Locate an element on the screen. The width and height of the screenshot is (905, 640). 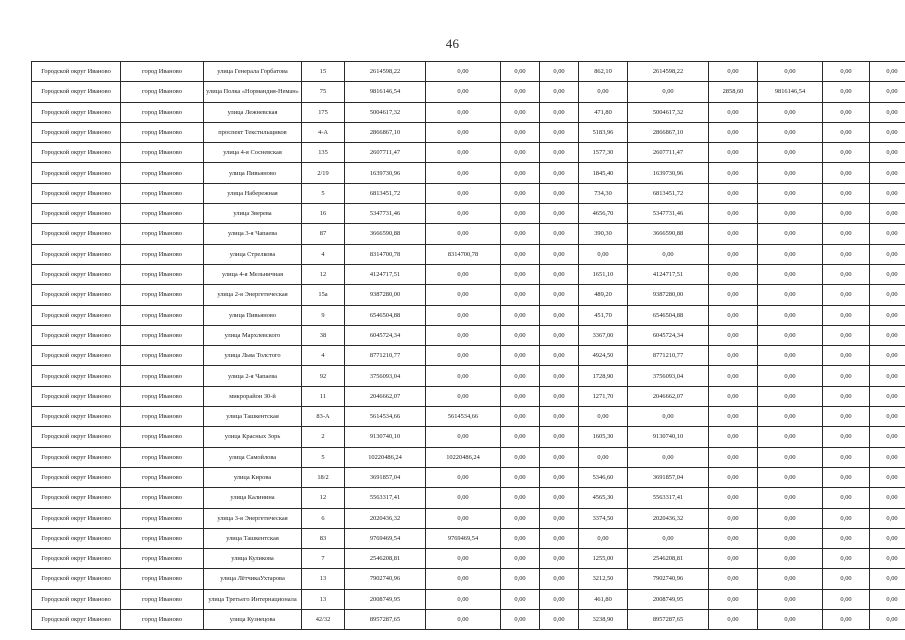
cell-p2: 2008749,95 is located at coordinates (668, 599).